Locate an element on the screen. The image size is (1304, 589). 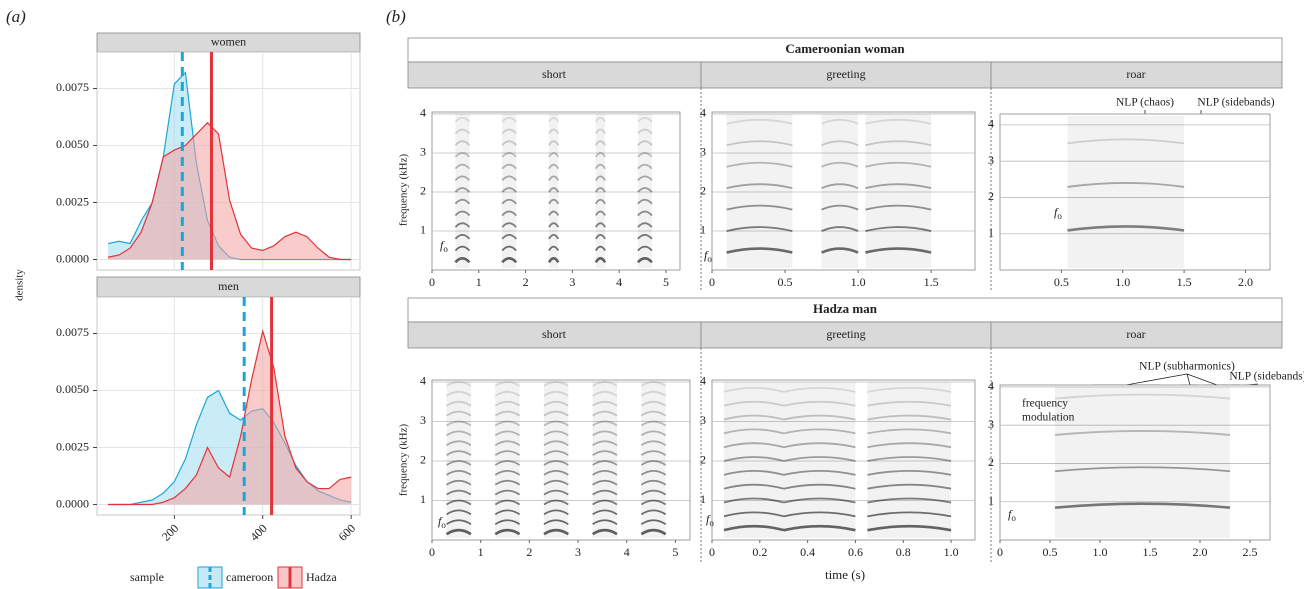
annotation: NLP (subharmonics) is located at coordinates (1187, 367).